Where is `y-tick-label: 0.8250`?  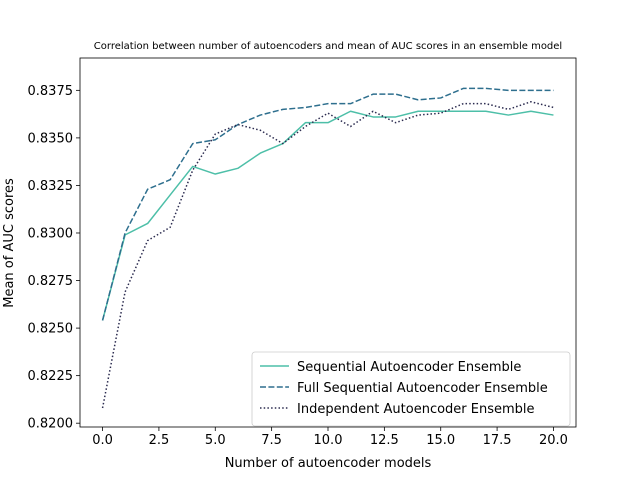 y-tick-label: 0.8250 is located at coordinates (51, 329).